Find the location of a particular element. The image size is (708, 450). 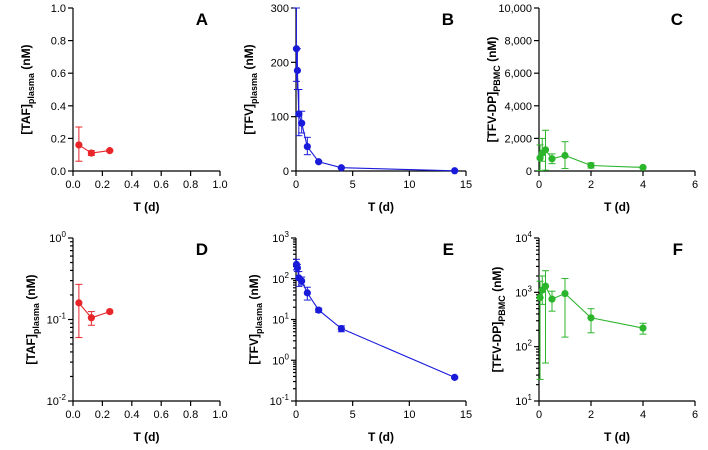

y-tick-exponent: 3 is located at coordinates (287, 234).